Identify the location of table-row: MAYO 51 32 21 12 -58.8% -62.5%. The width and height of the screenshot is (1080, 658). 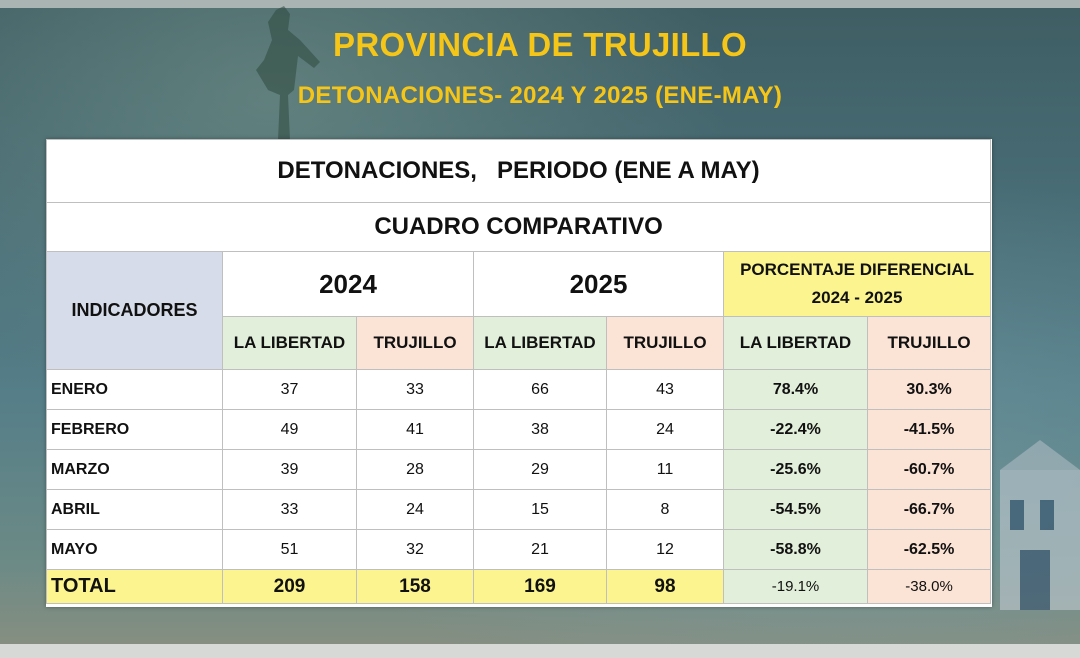
(519, 549).